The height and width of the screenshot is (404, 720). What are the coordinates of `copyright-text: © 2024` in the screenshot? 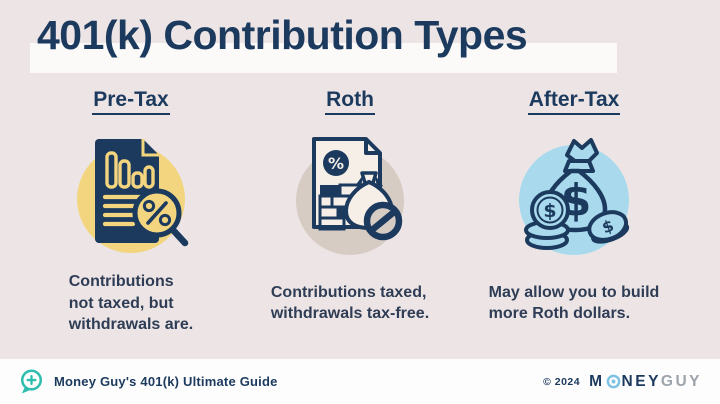 It's located at (562, 381).